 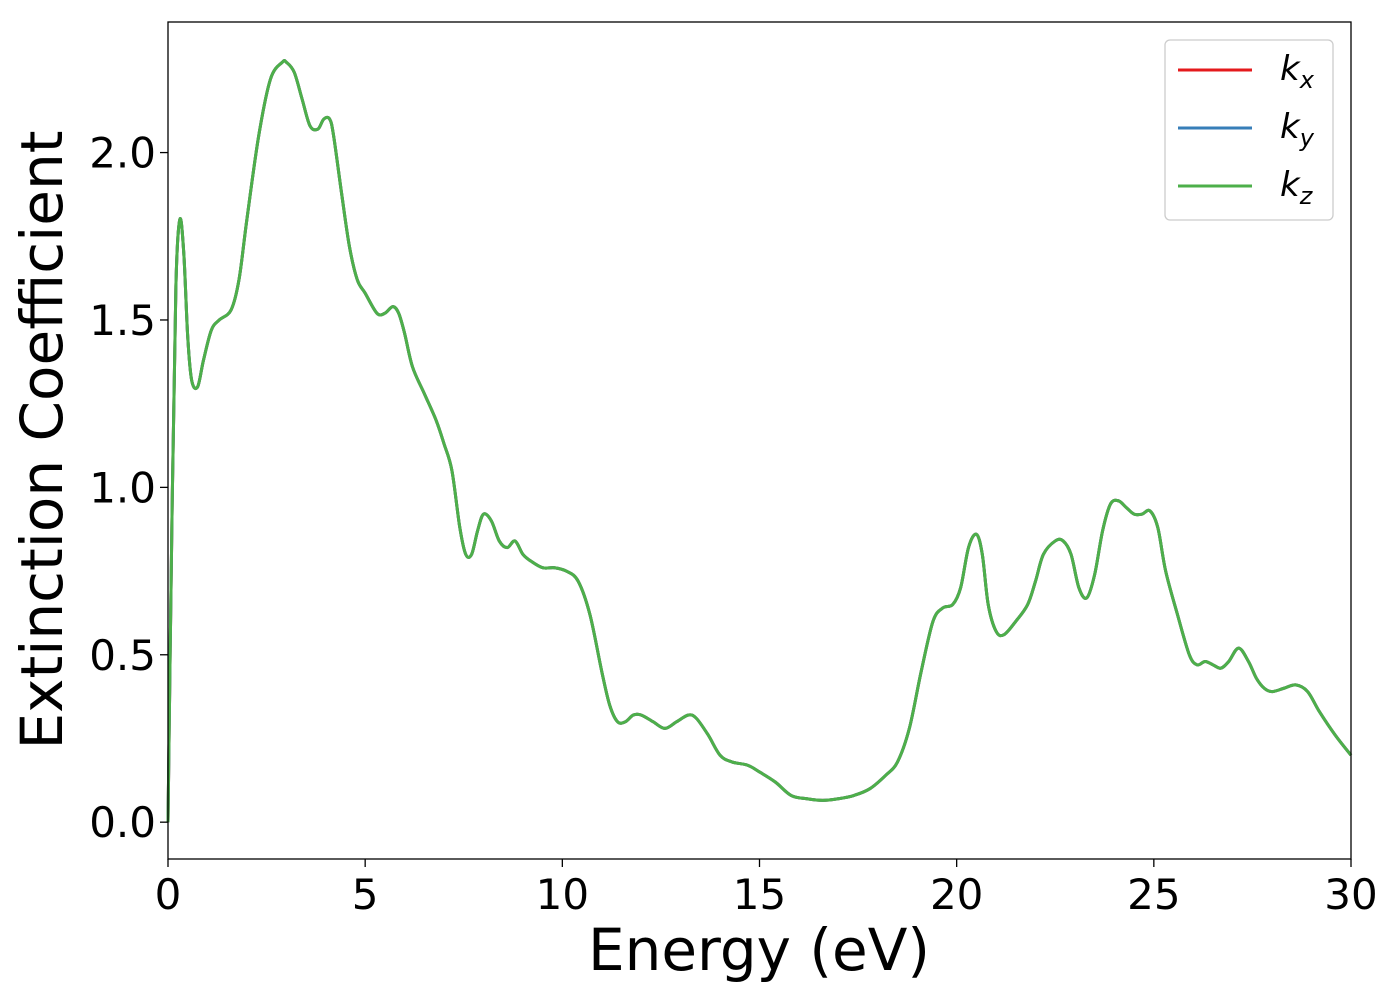 I want to click on legend-label-subscript: z, so click(x=1306, y=196).